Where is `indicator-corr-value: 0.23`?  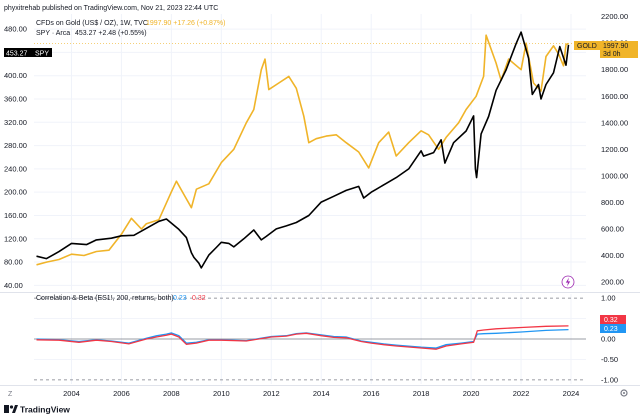 indicator-corr-value: 0.23 is located at coordinates (180, 298).